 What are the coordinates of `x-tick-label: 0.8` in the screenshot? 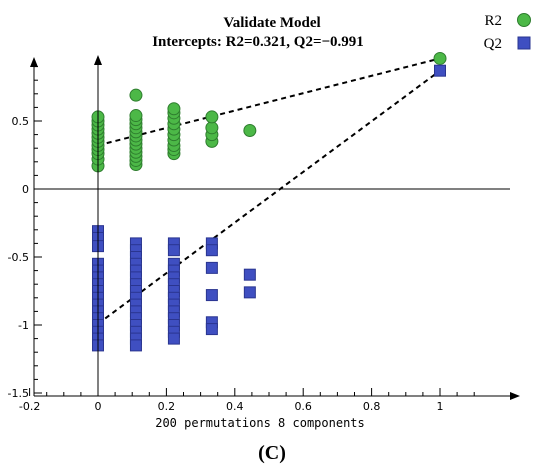 It's located at (372, 406).